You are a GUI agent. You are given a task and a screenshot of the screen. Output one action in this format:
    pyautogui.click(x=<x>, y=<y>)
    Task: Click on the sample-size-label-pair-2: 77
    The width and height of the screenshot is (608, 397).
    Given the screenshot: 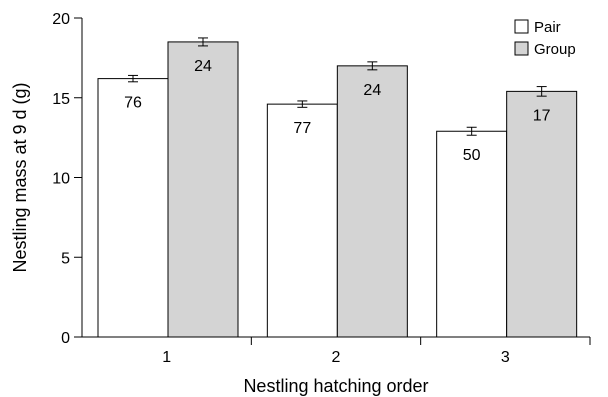 What is the action you would take?
    pyautogui.click(x=302, y=128)
    